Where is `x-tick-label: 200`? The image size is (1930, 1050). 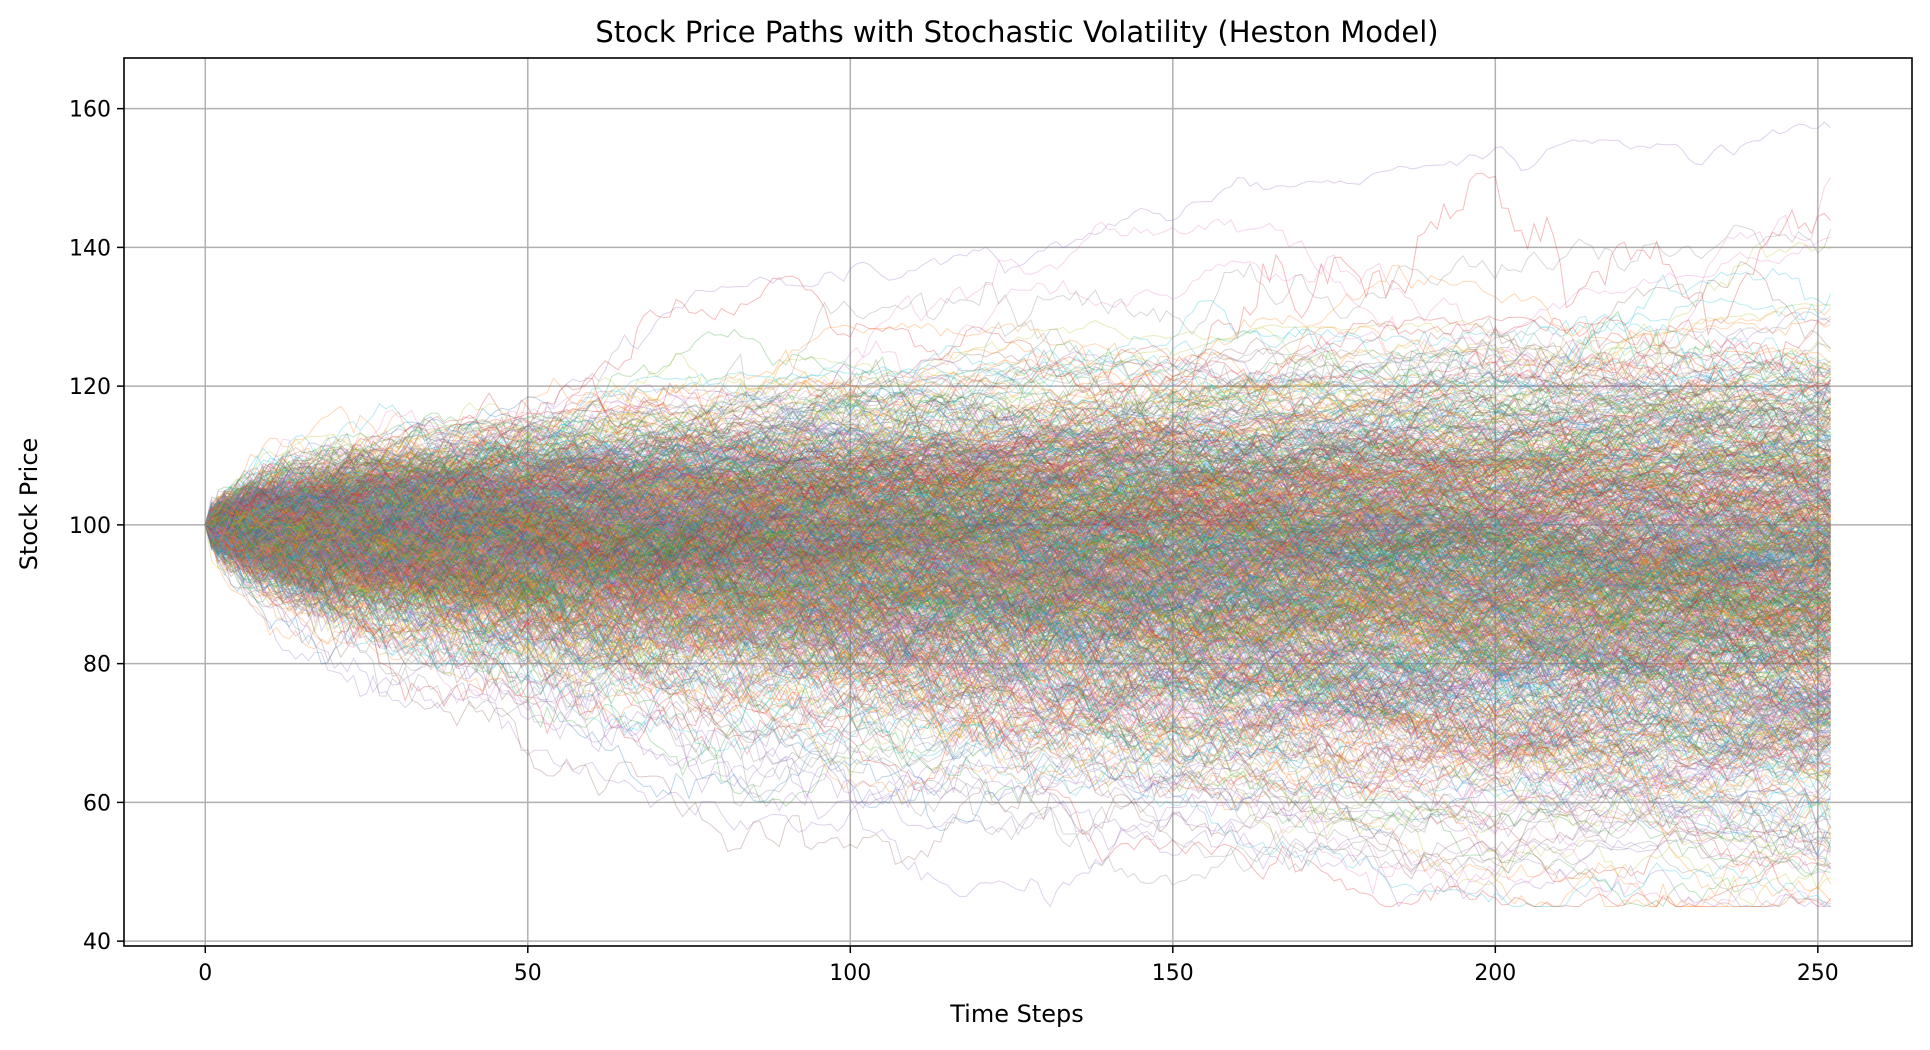 x-tick-label: 200 is located at coordinates (1495, 973).